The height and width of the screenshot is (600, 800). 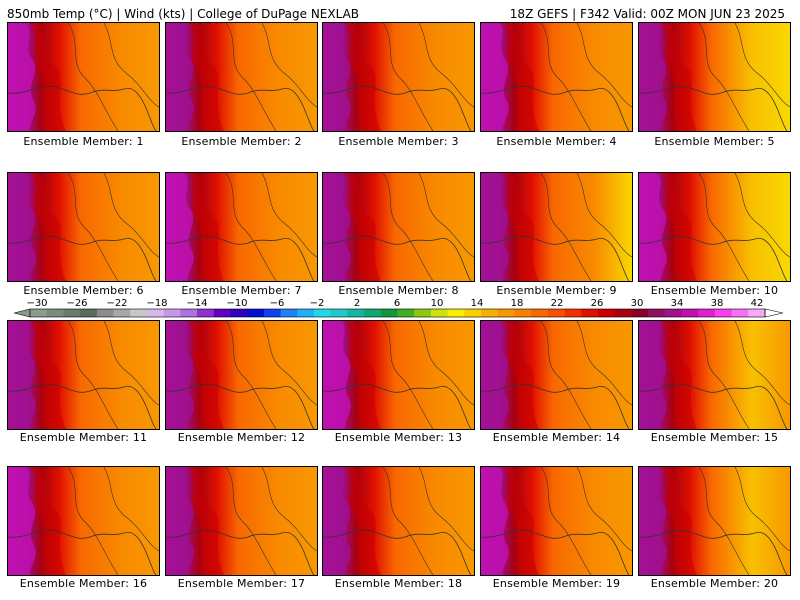 I want to click on colorbar-tick-label: −14, so click(x=196, y=303).